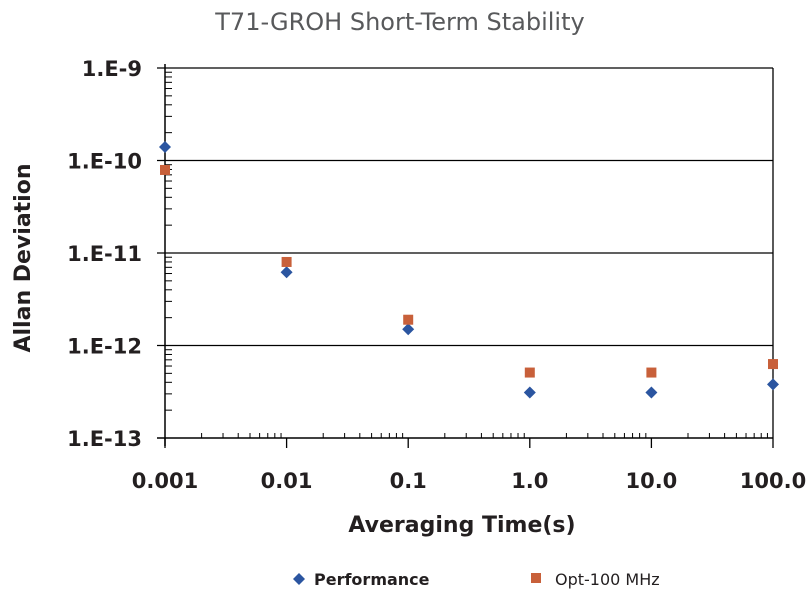 The width and height of the screenshot is (811, 598). I want to click on y-axis-label: Allan Deviation, so click(23, 257).